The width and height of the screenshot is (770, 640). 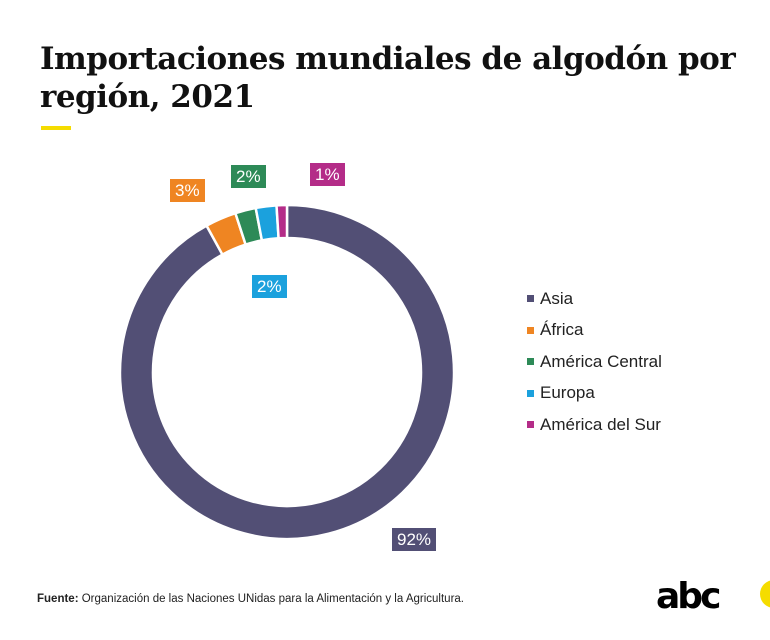 I want to click on abc-logo-icon: abc, so click(x=713, y=596).